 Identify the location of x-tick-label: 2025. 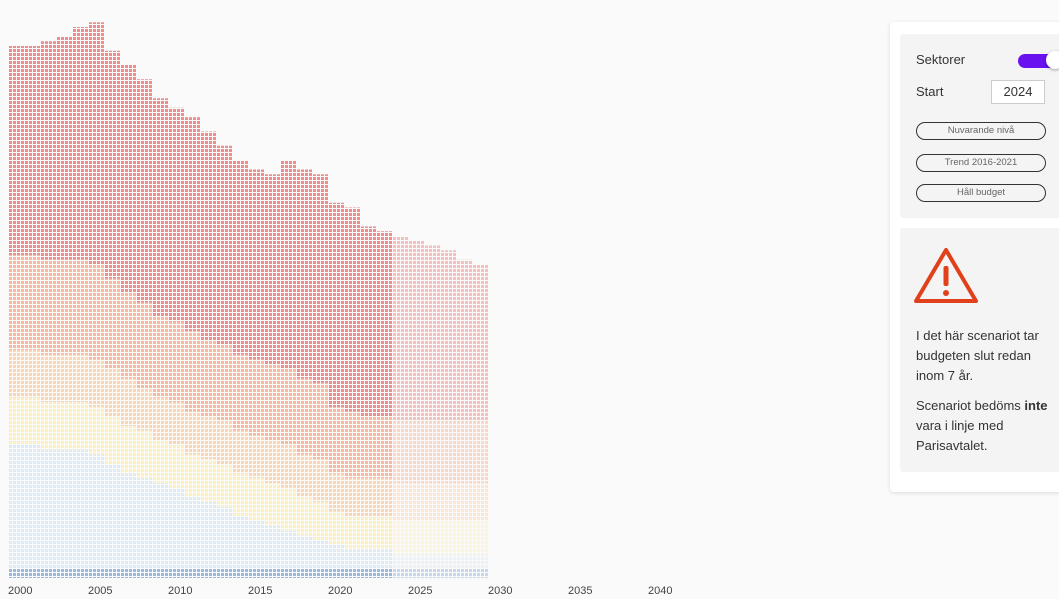
(420, 591).